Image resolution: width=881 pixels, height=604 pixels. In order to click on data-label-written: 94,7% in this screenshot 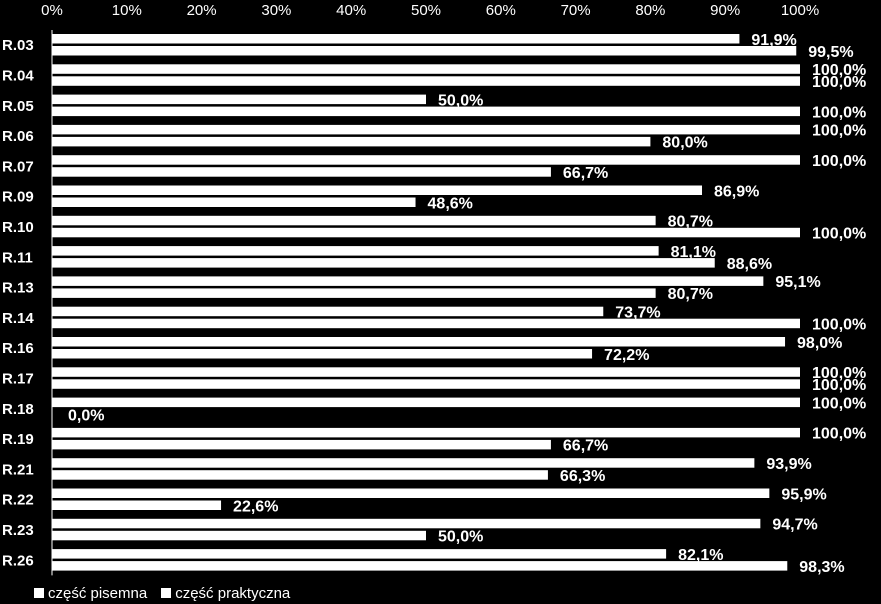, I will do `click(794, 525)`.